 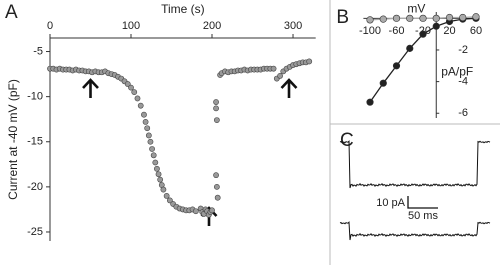 I want to click on x-tick-label: 0, so click(x=50, y=26).